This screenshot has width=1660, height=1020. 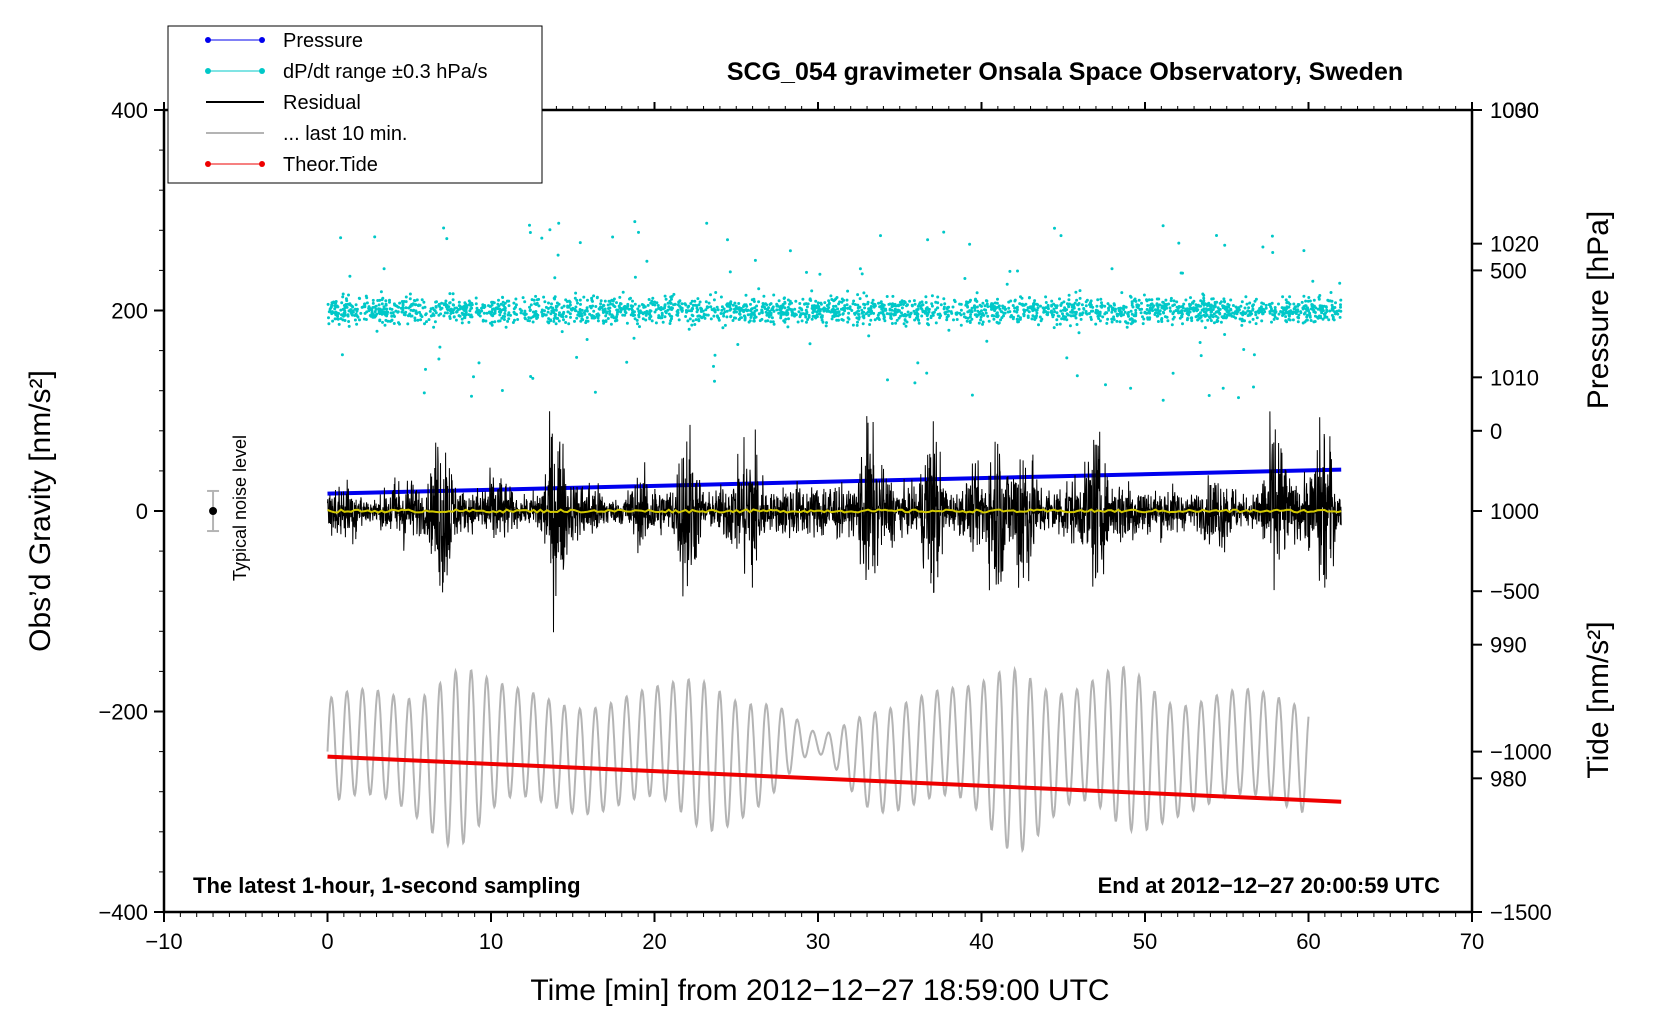 I want to click on tide-tick-label: −1000, so click(x=1521, y=752).